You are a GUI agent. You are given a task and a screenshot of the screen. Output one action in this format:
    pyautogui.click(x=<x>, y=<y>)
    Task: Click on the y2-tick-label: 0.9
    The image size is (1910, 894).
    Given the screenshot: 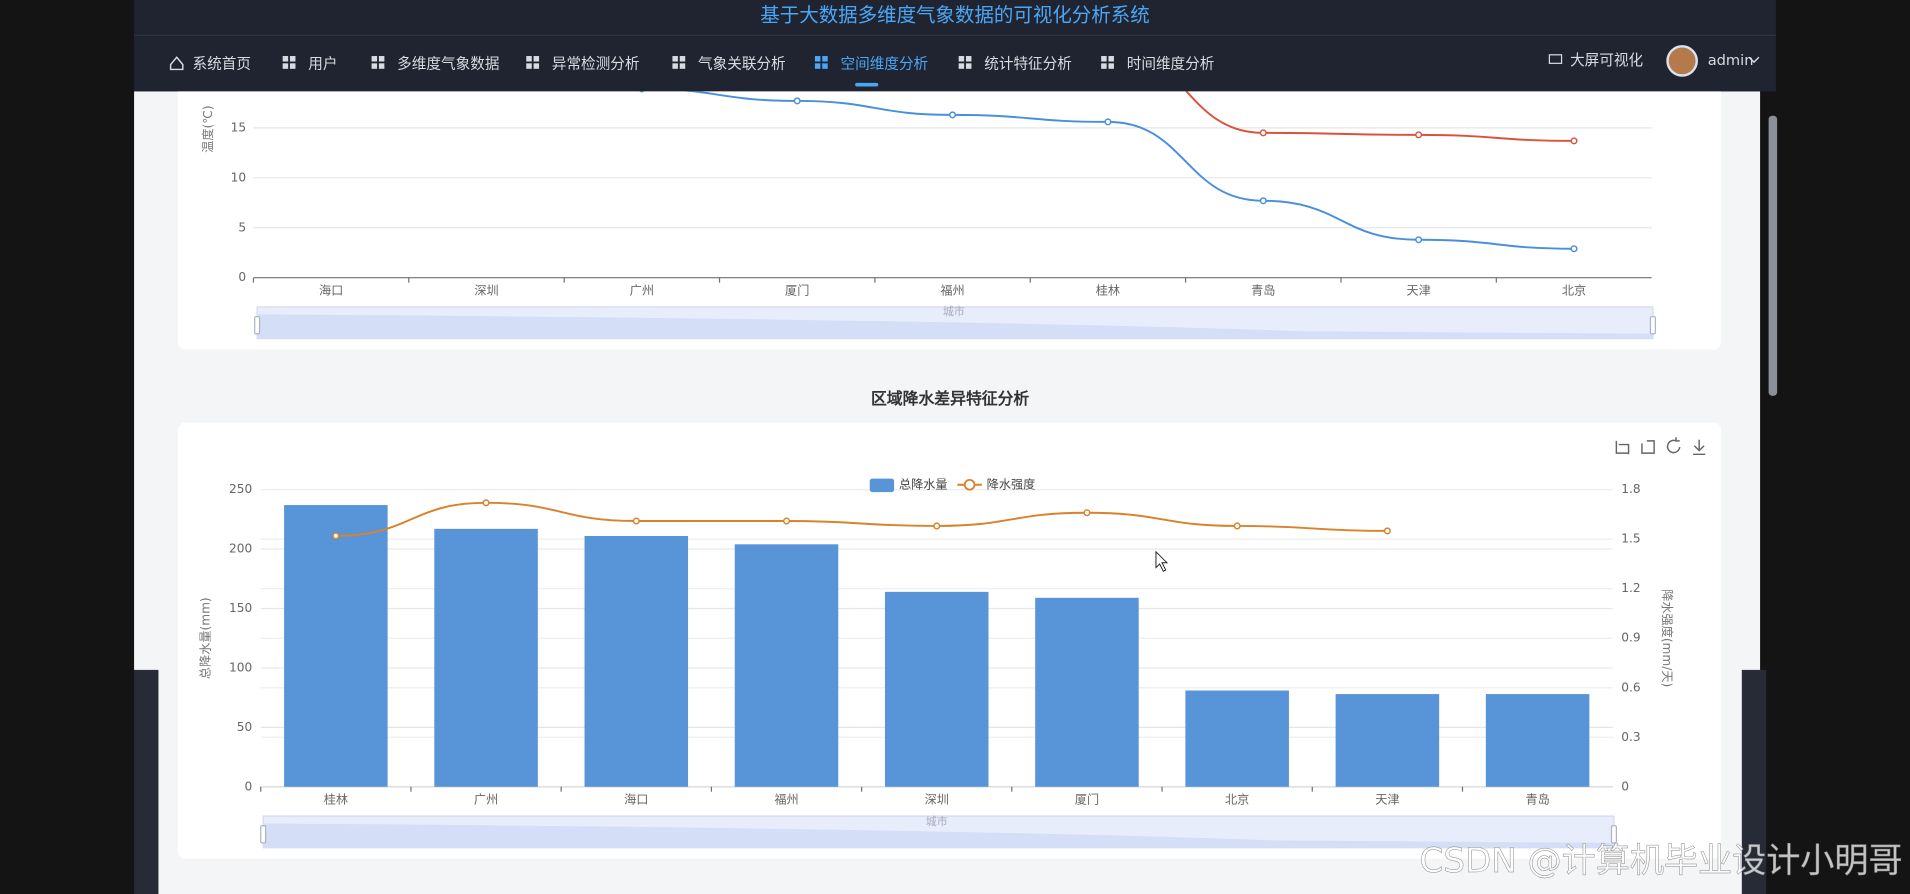 What is the action you would take?
    pyautogui.click(x=1630, y=638)
    